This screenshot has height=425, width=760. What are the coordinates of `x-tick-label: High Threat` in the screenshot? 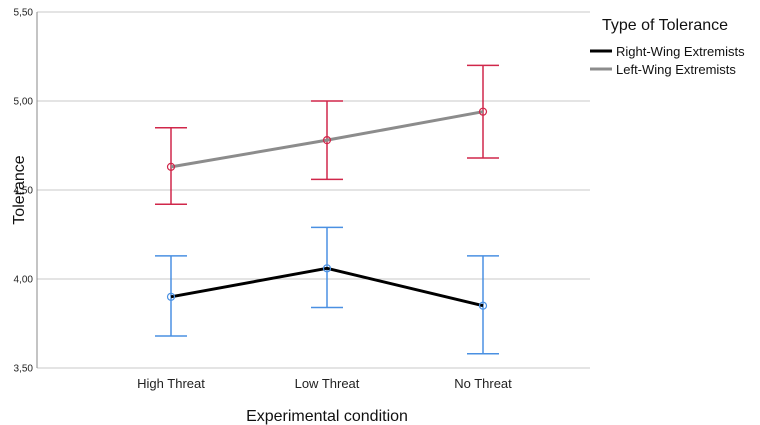 It's located at (171, 383).